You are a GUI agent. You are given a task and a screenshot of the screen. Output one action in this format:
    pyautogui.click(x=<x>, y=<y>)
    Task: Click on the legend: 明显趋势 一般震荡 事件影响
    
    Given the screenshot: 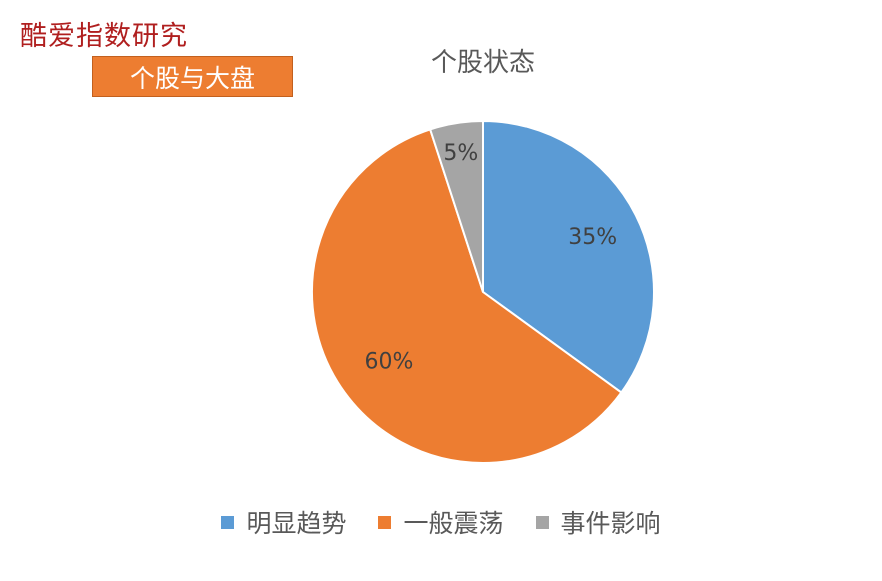 What is the action you would take?
    pyautogui.click(x=441, y=522)
    